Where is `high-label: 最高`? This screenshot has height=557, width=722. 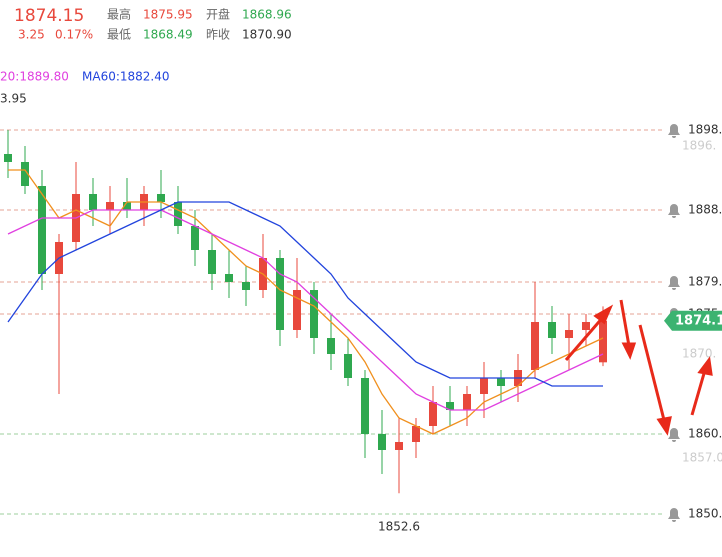
high-label: 最高 is located at coordinates (119, 14).